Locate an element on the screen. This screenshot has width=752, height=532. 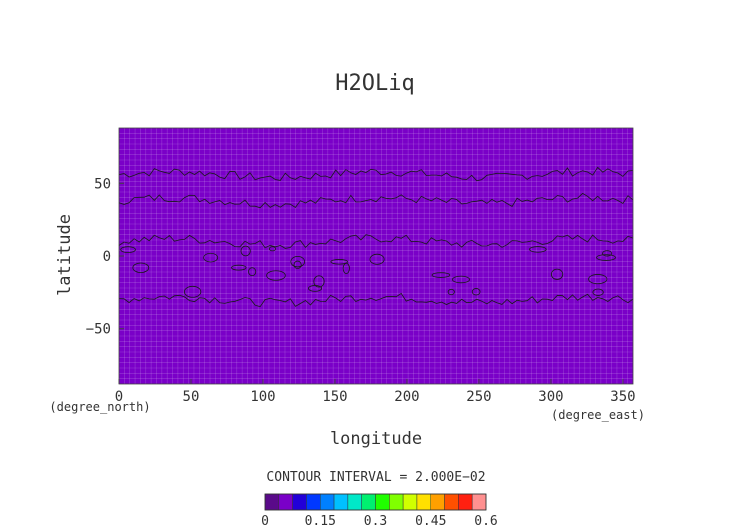
colorbar-tick-label: 0.6 is located at coordinates (485, 521).